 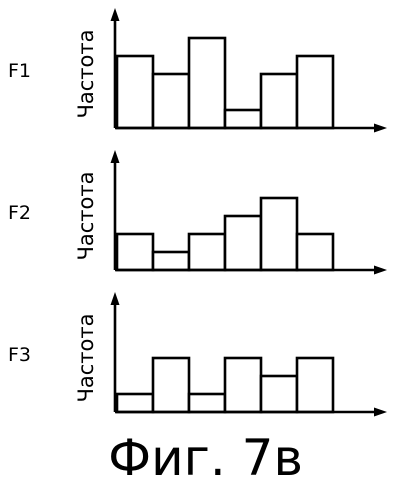 I want to click on chart-1-x-axis-arrow, so click(x=380, y=128).